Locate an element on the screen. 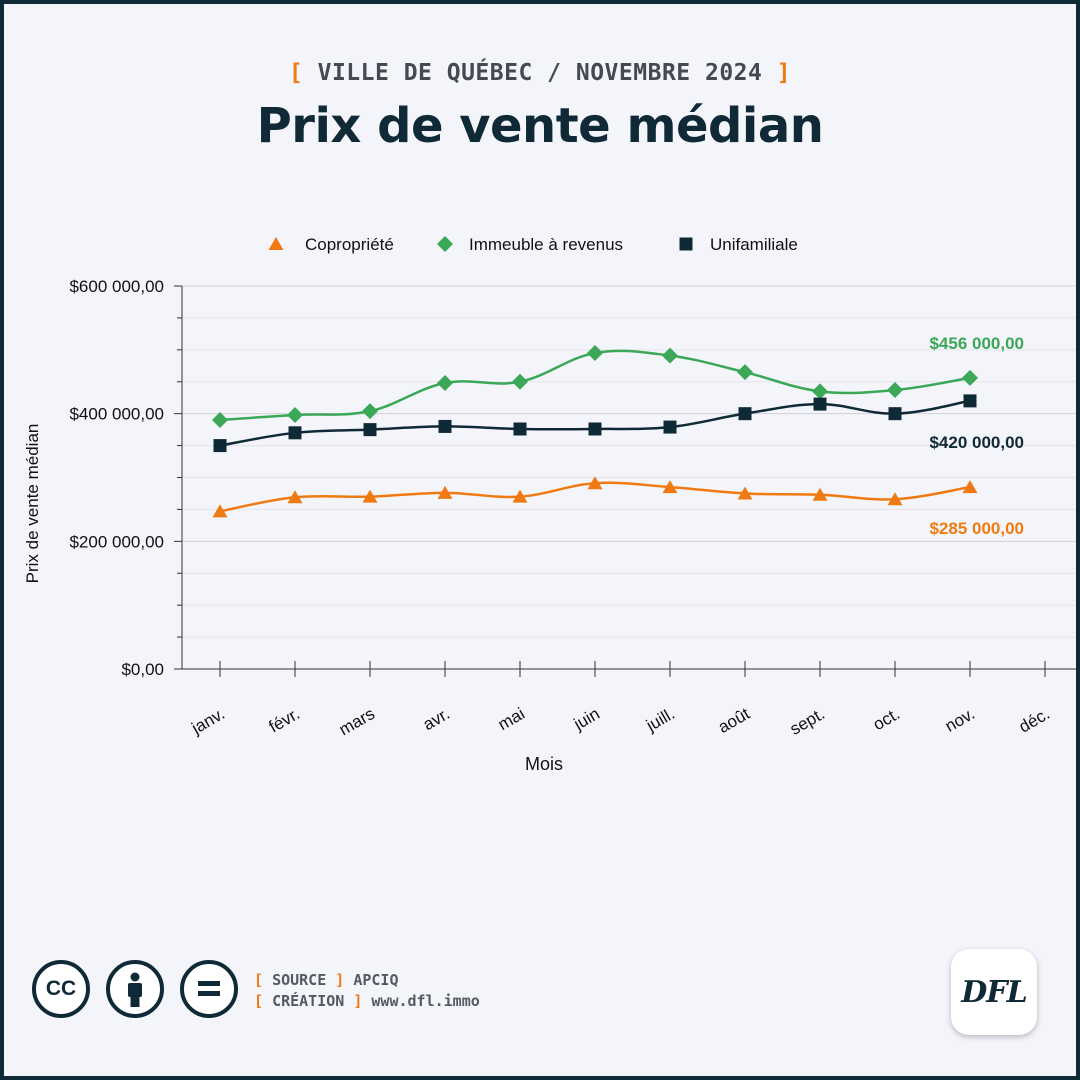 Image resolution: width=1080 pixels, height=1080 pixels. legend-label: Immeuble à revenus is located at coordinates (546, 244).